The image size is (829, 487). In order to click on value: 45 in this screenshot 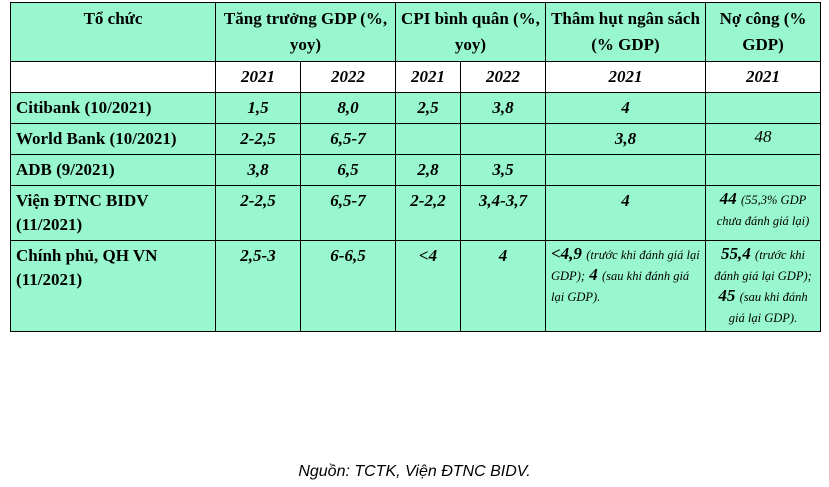, I will do `click(727, 295)`.